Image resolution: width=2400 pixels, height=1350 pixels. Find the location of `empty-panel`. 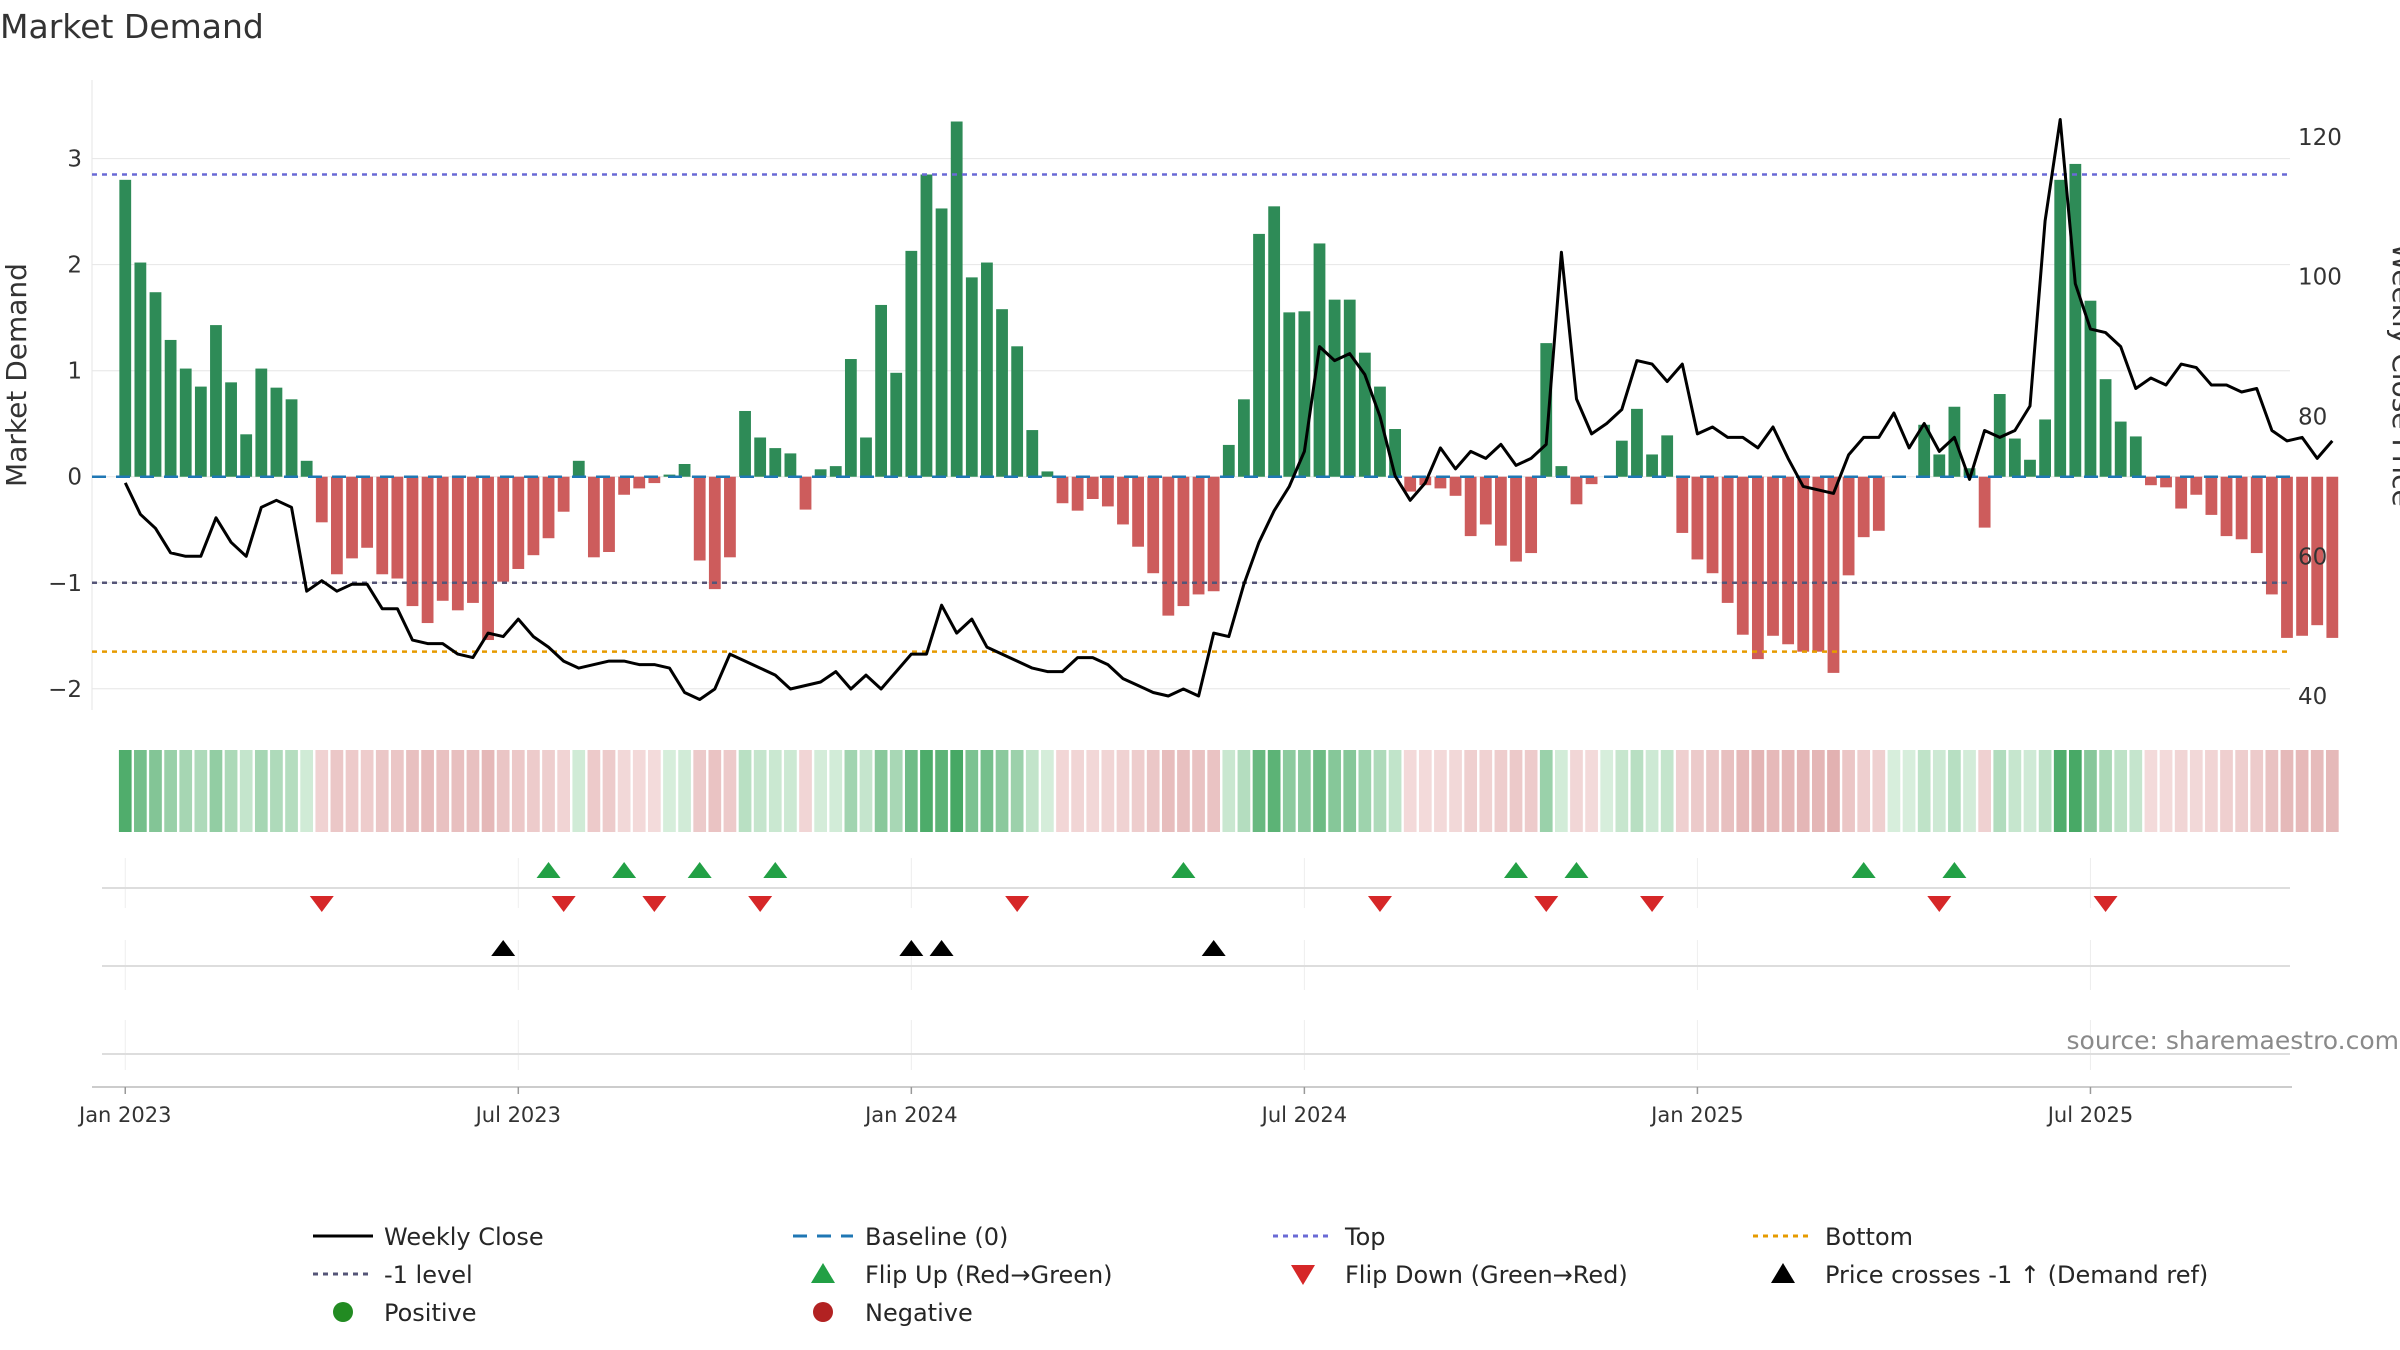

empty-panel is located at coordinates (1196, 1045).